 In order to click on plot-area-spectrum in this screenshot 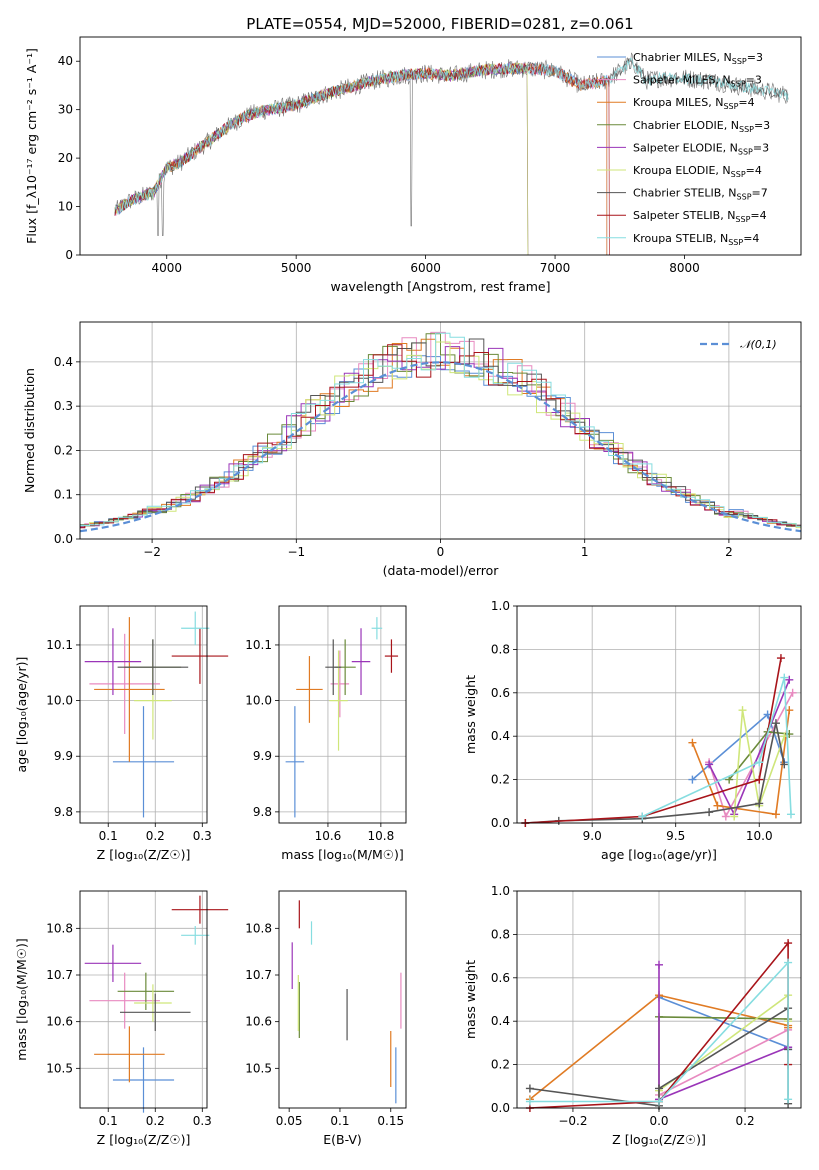, I will do `click(451, 153)`.